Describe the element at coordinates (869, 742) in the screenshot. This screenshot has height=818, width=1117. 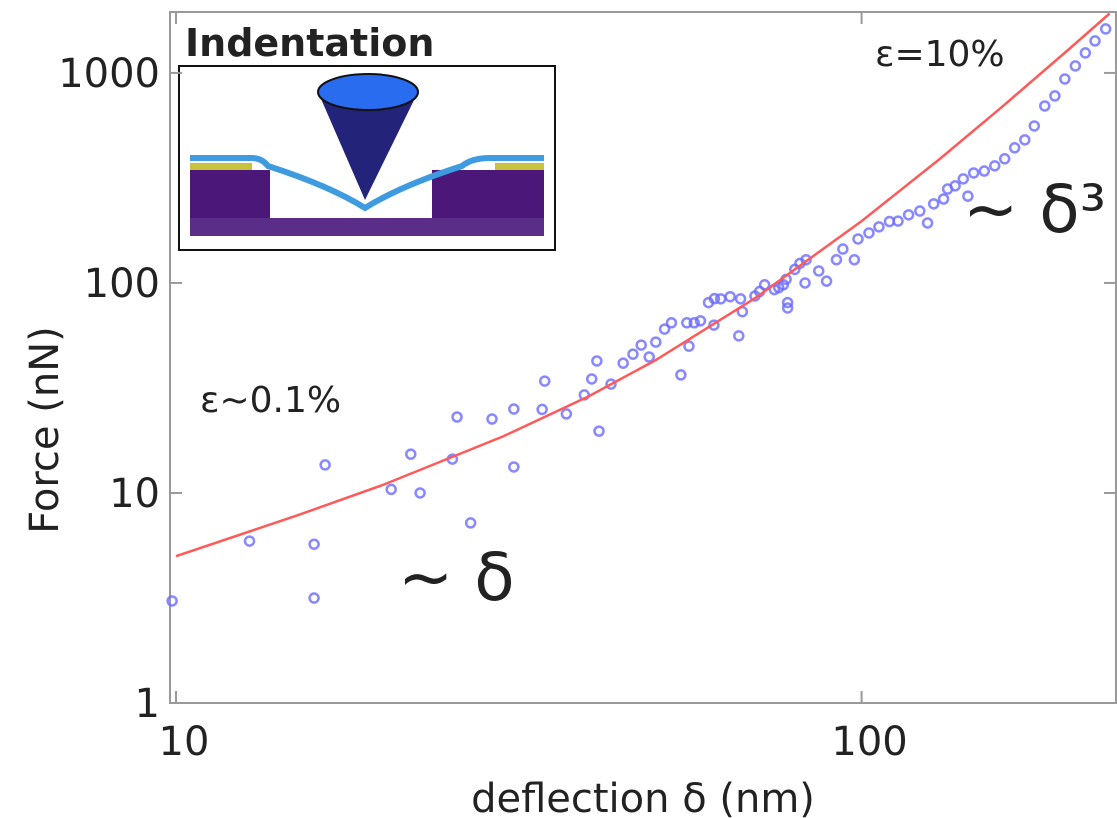
I see `x-tick-label: 100` at that location.